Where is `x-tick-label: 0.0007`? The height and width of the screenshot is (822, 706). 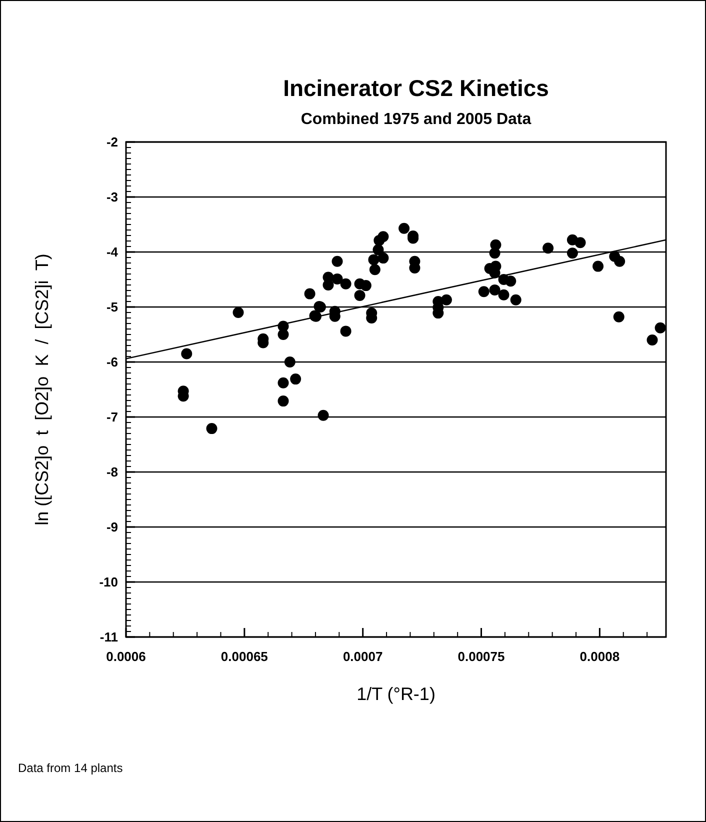
x-tick-label: 0.0007 is located at coordinates (362, 656).